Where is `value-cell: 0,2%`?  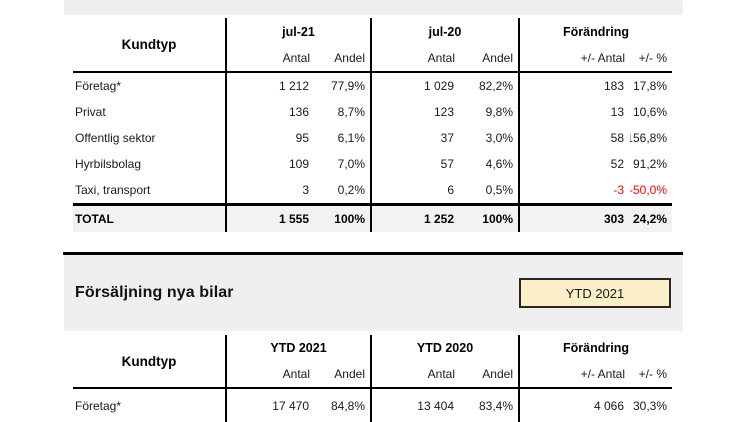
value-cell: 0,2% is located at coordinates (351, 190).